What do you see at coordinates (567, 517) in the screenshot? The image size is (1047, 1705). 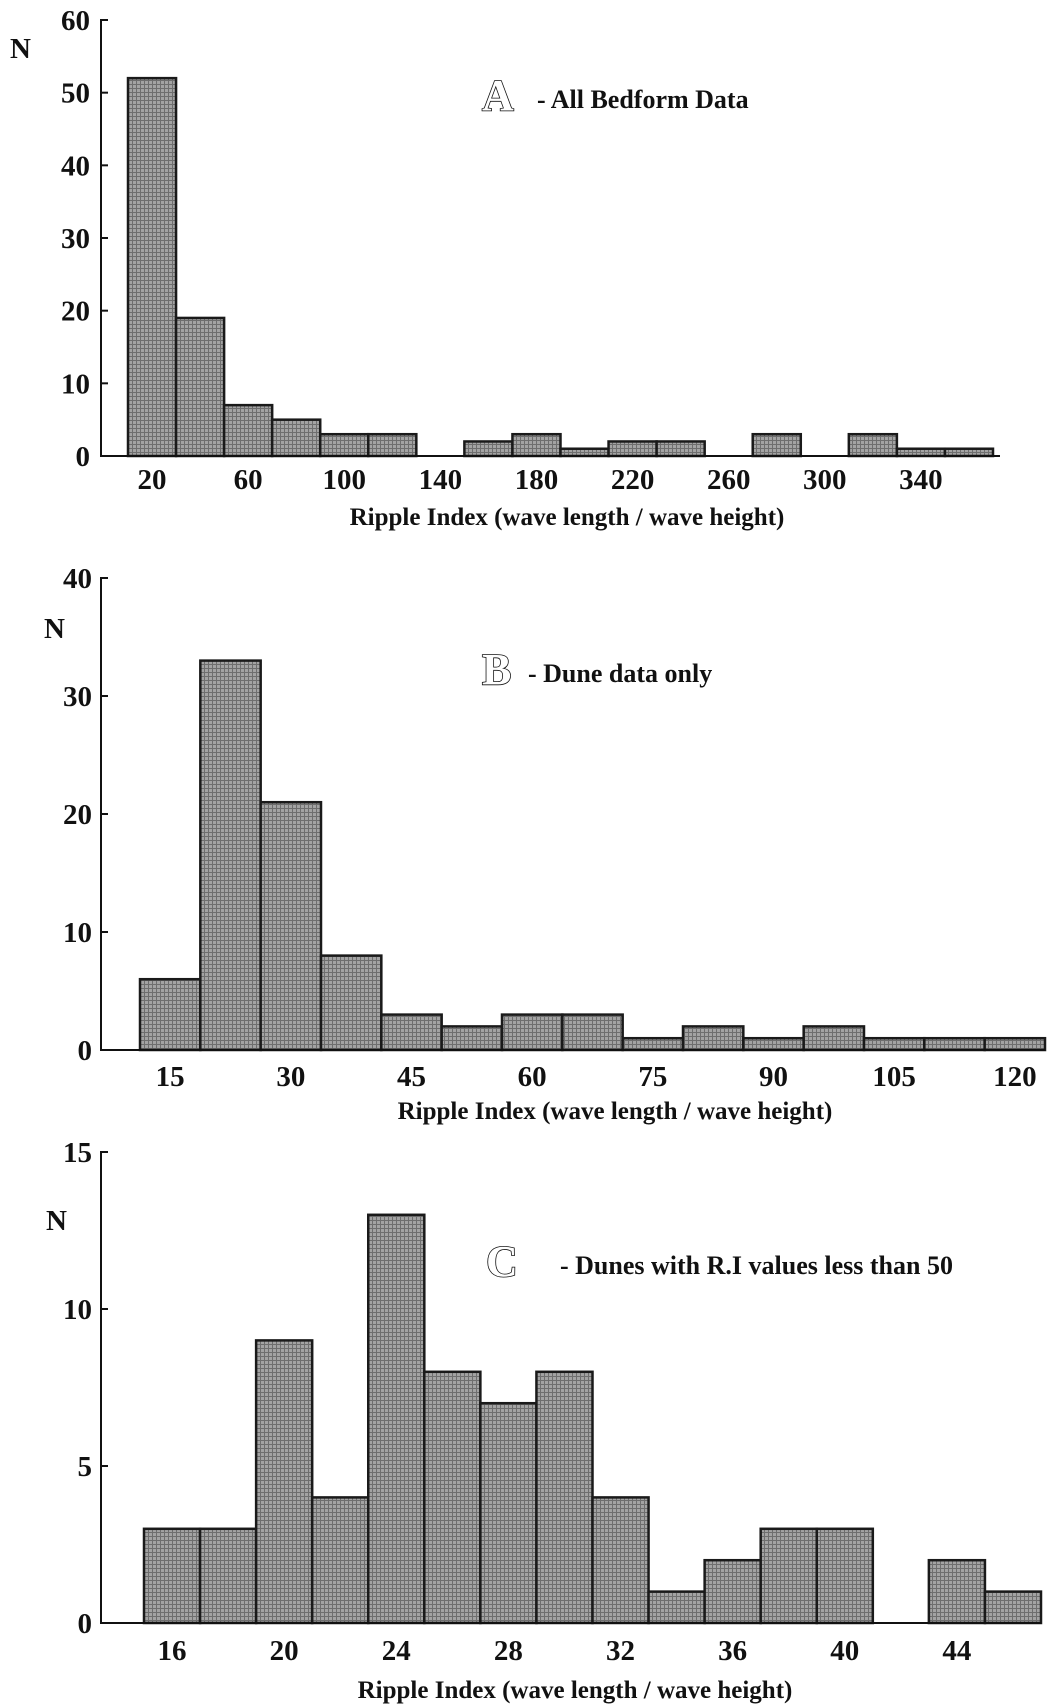 I see `panel-a-x-axis-label: Ripple Index (wave length / wave height)` at bounding box center [567, 517].